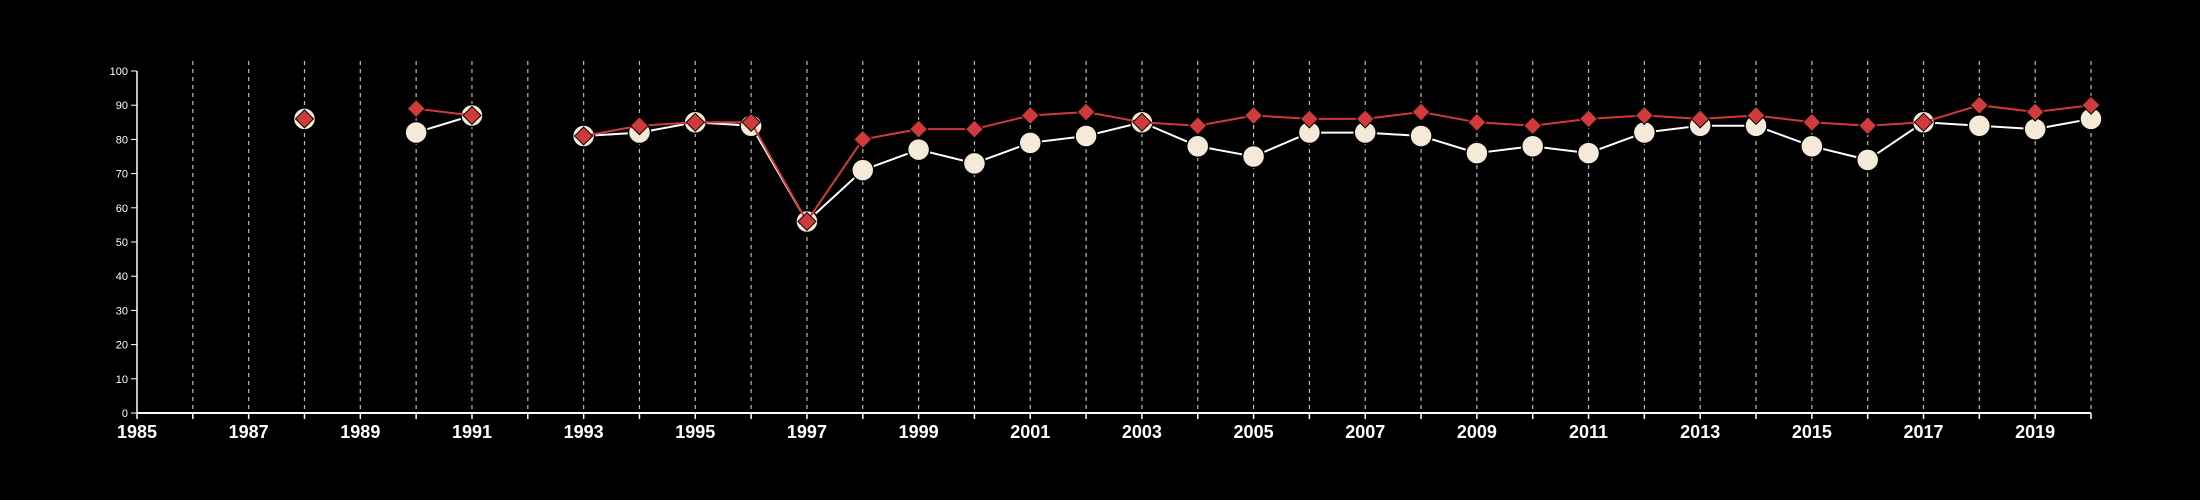 Image resolution: width=2200 pixels, height=500 pixels. I want to click on y-tick-label-40: 40, so click(122, 277).